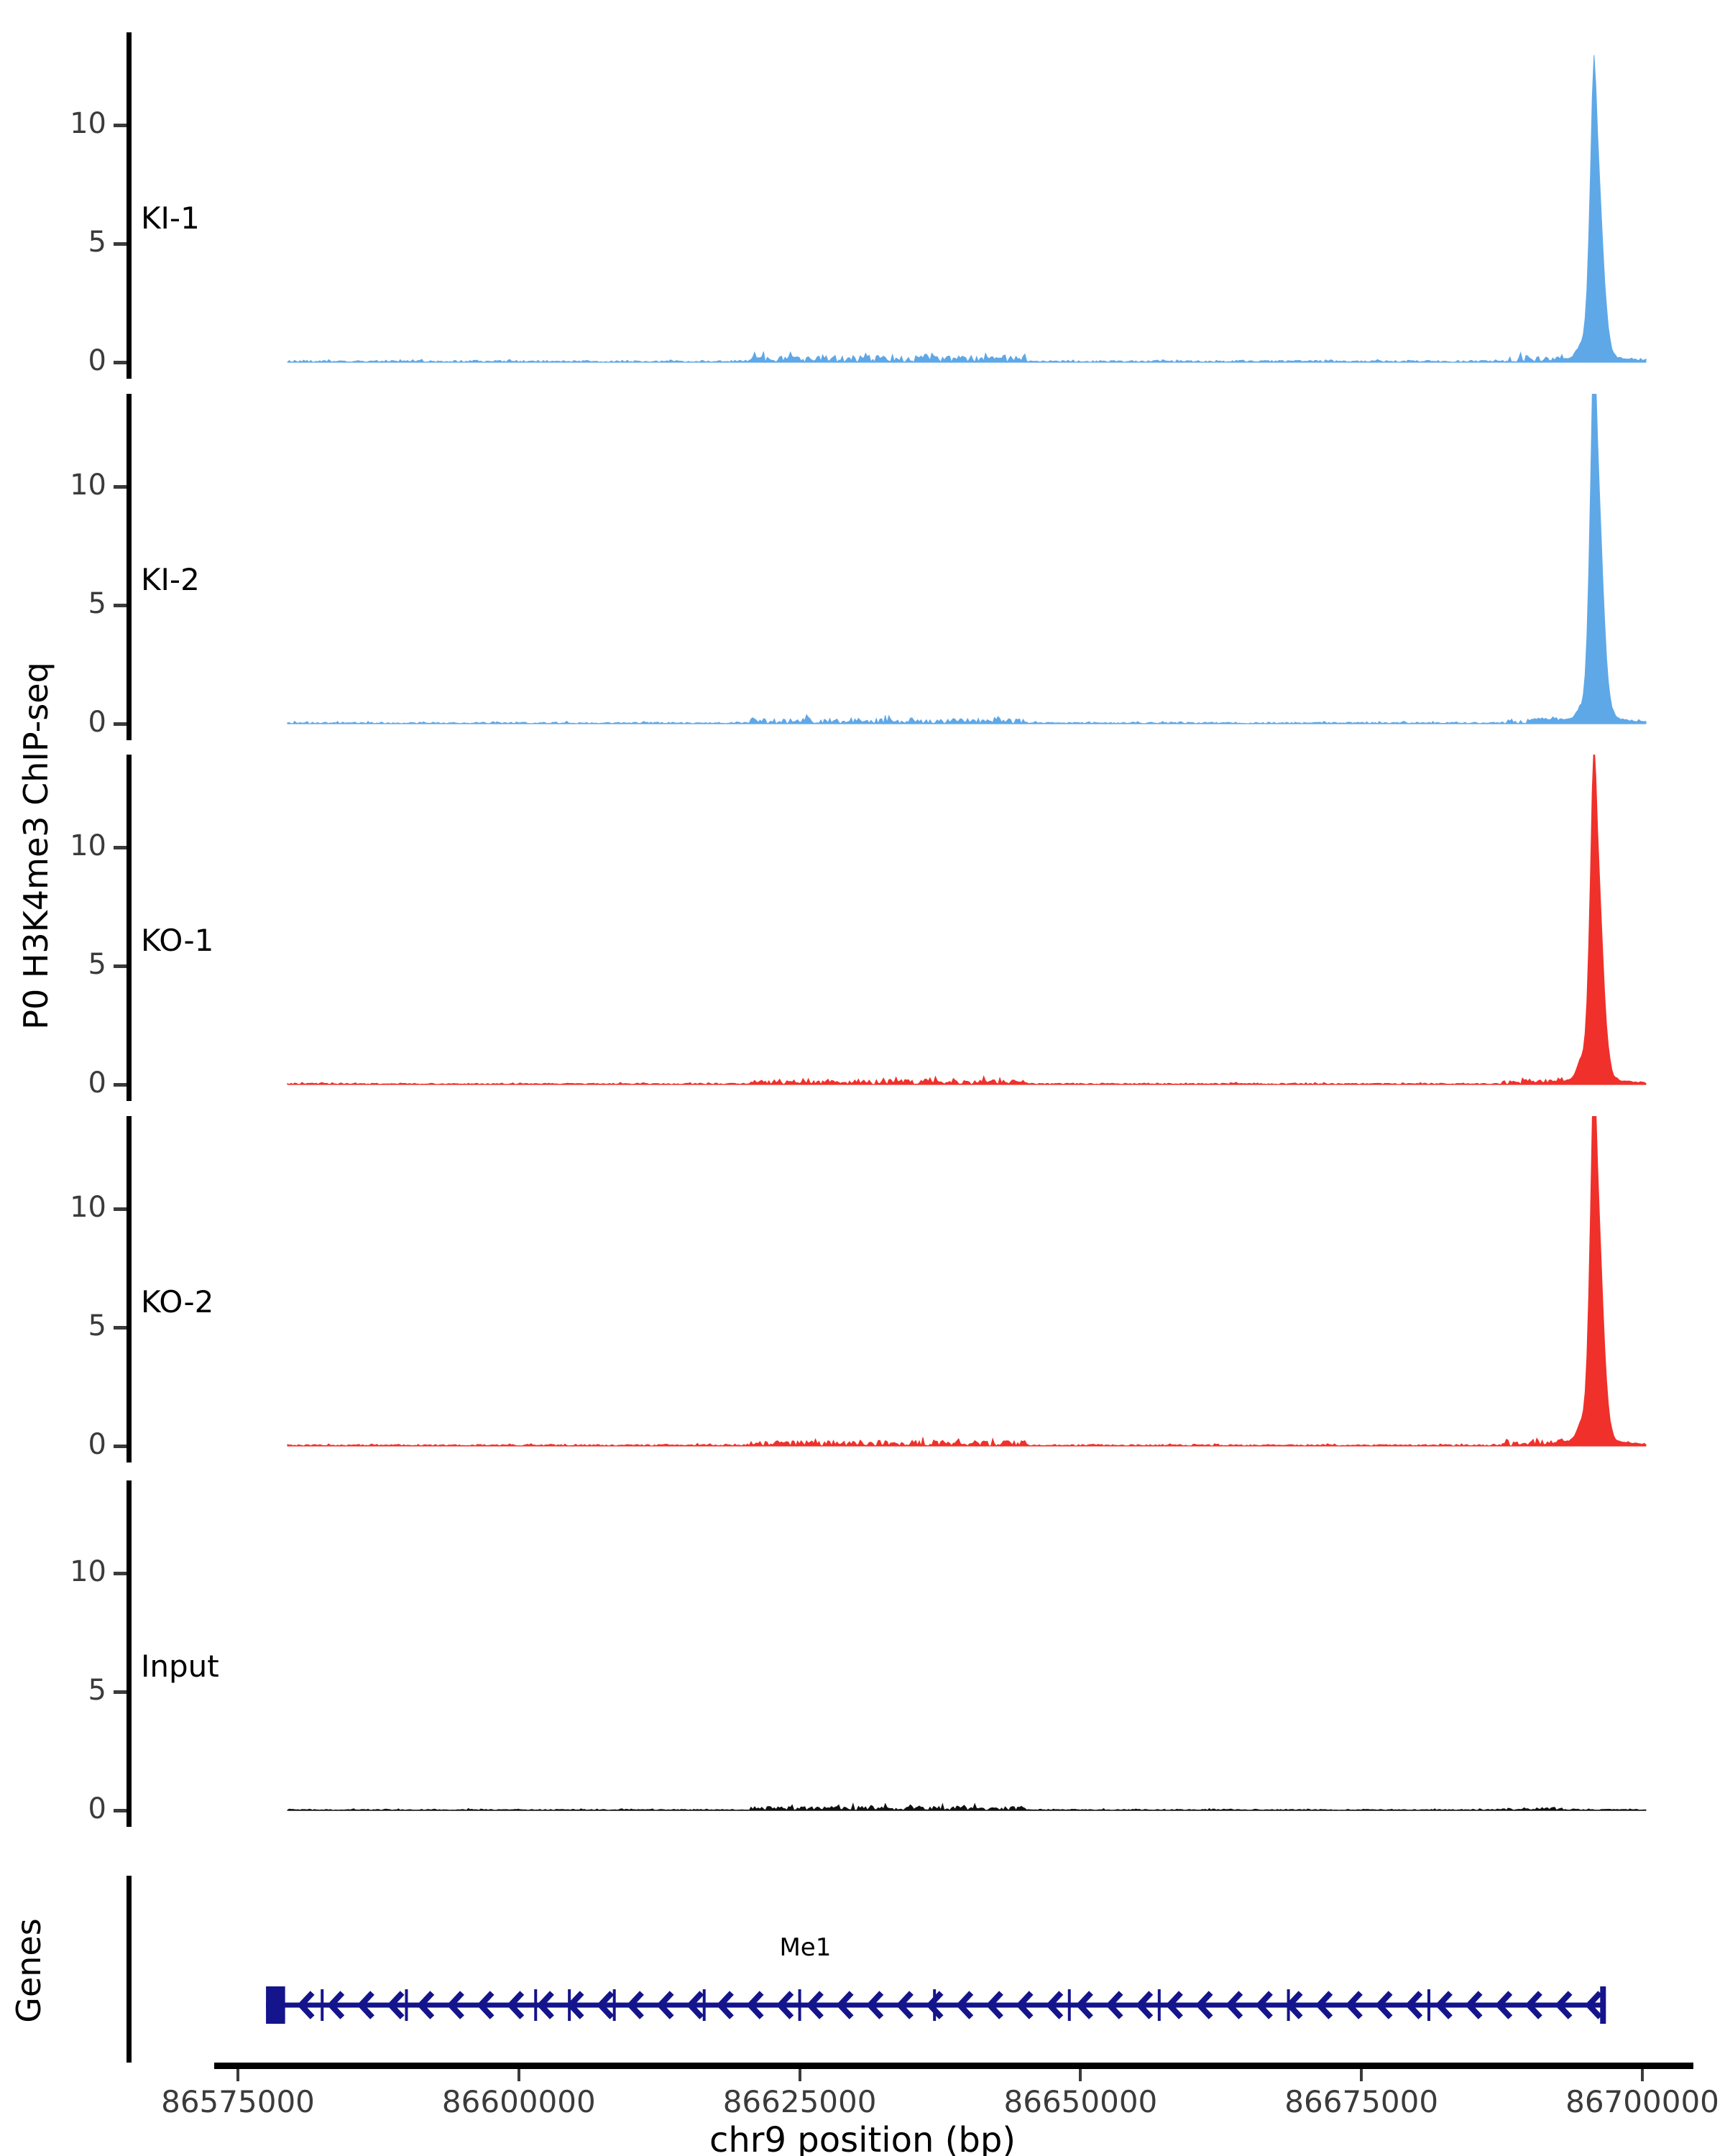  What do you see at coordinates (180, 1666) in the screenshot?
I see `track-name-label: Input` at bounding box center [180, 1666].